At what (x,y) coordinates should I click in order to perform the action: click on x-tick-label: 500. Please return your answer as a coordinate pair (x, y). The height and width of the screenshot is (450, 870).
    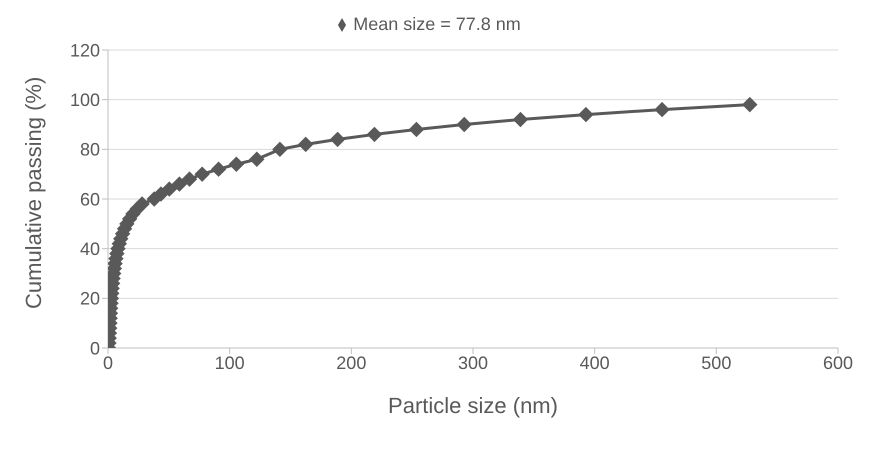
    Looking at the image, I should click on (716, 362).